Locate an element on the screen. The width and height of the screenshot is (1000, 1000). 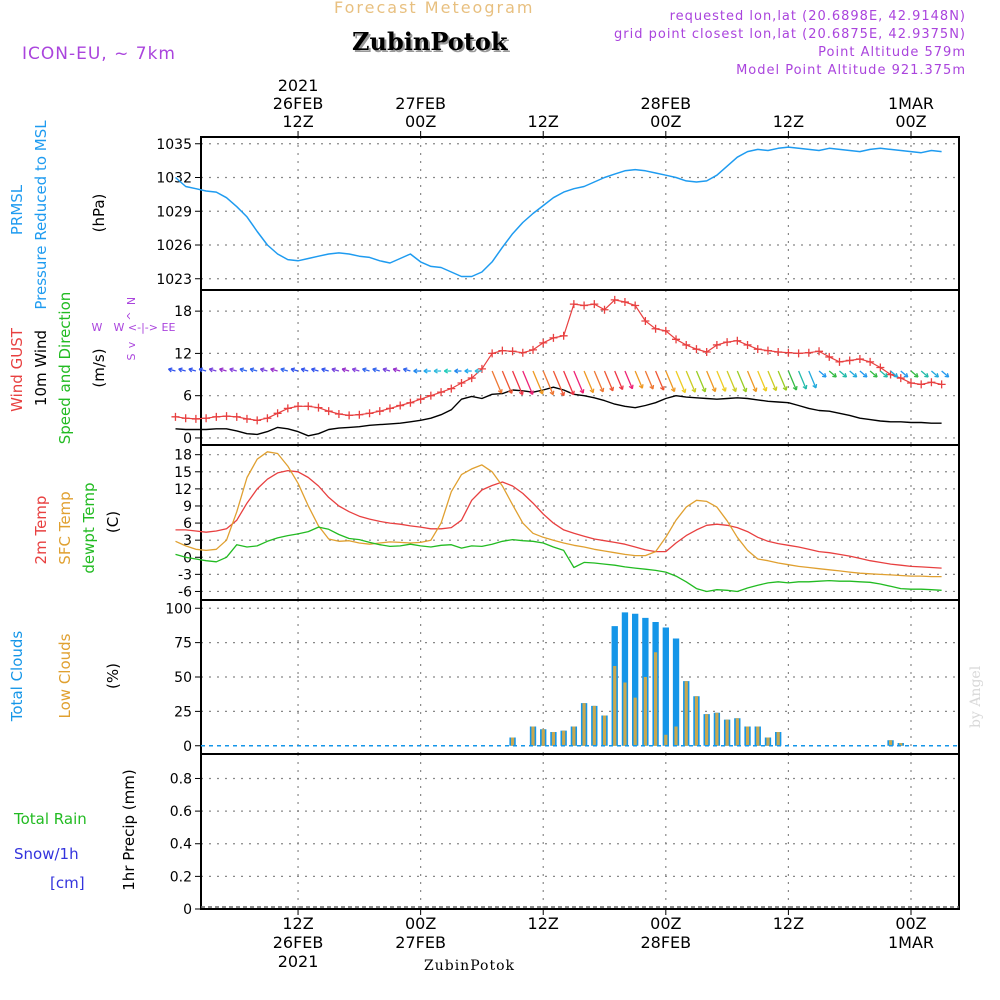
temp-unit: (C) is located at coordinates (113, 522).